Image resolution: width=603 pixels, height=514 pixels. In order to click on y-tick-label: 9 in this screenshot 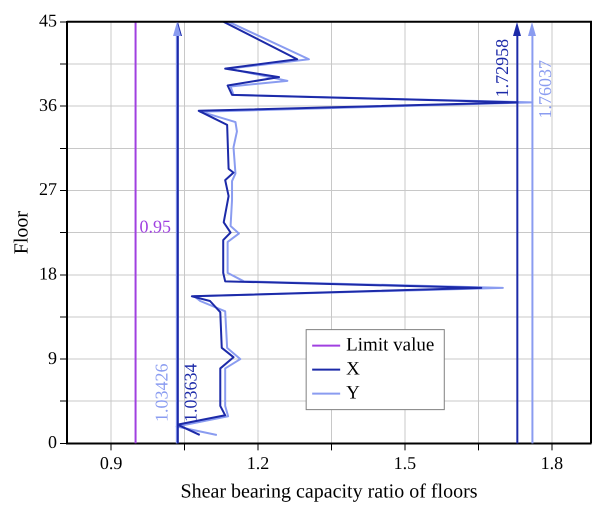, I will do `click(52, 358)`.